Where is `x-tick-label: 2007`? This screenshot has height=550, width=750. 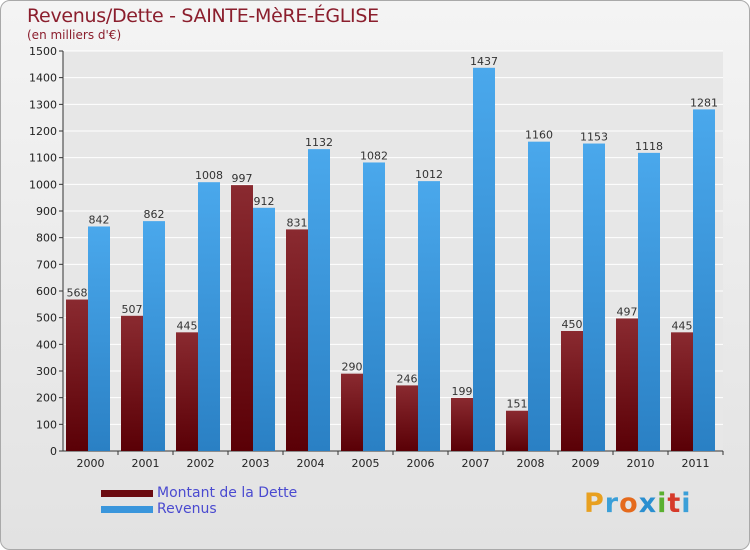 x-tick-label: 2007 is located at coordinates (476, 463).